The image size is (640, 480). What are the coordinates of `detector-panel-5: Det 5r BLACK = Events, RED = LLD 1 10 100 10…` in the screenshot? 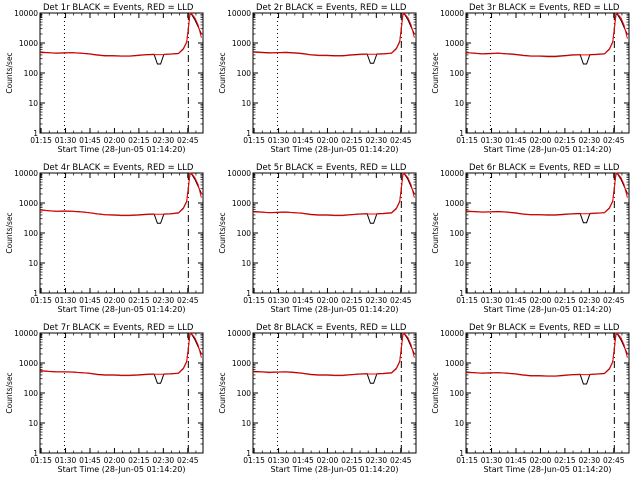 It's located at (317, 238).